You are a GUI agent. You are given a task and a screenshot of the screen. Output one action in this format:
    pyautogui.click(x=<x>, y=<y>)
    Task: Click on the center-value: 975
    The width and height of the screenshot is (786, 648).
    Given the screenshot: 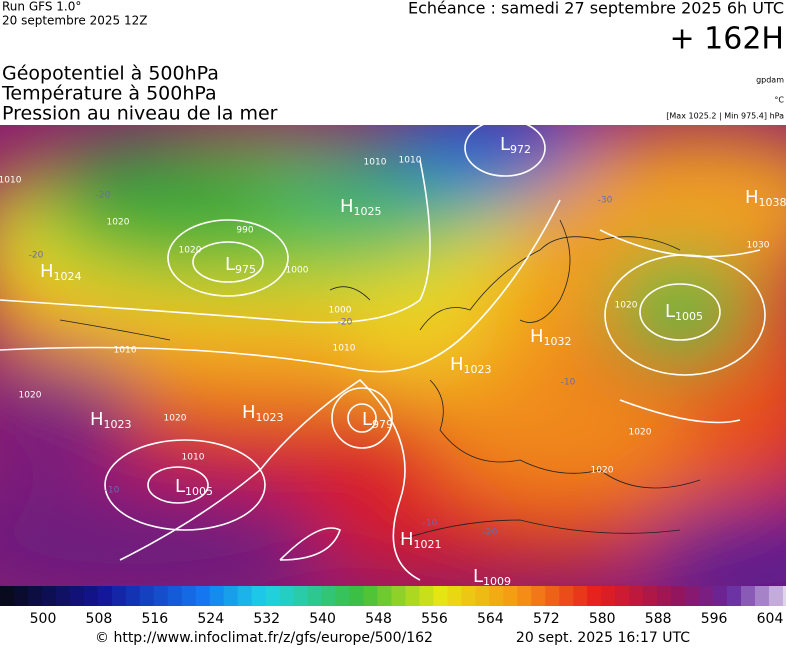 What is the action you would take?
    pyautogui.click(x=245, y=269)
    